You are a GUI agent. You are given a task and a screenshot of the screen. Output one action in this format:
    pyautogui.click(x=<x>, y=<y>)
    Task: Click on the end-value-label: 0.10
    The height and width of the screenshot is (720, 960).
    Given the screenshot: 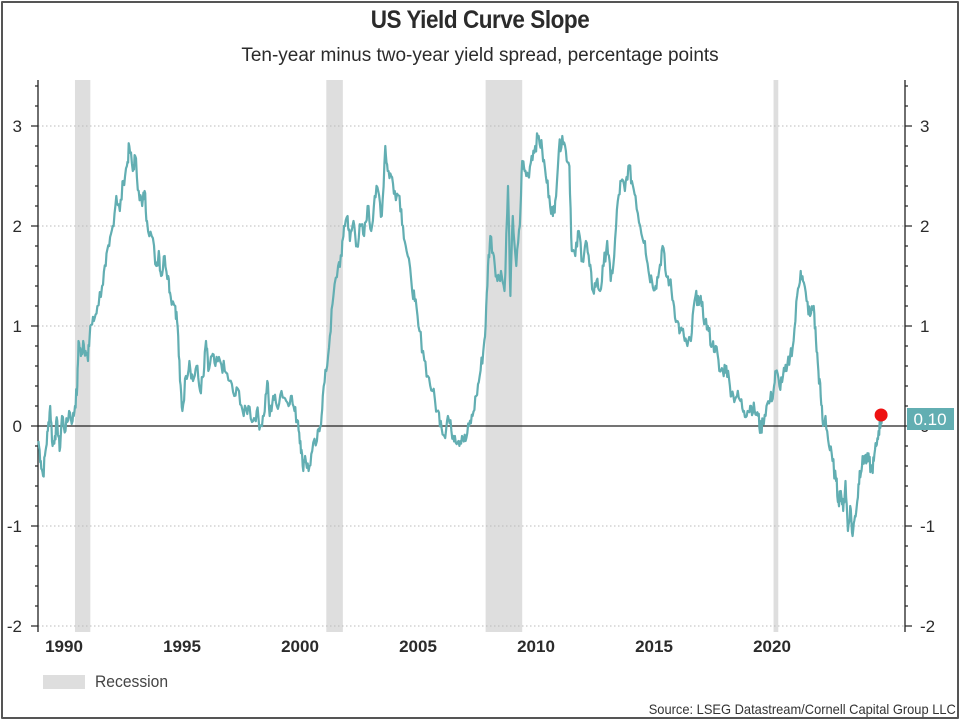 What is the action you would take?
    pyautogui.click(x=929, y=419)
    